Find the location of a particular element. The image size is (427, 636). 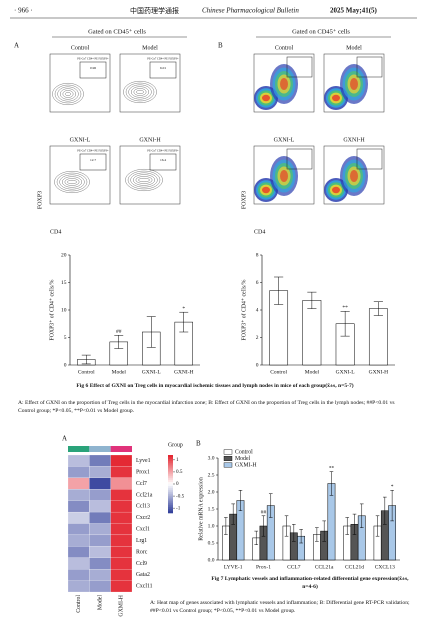

legend-label: GXMI-H is located at coordinates (246, 465).